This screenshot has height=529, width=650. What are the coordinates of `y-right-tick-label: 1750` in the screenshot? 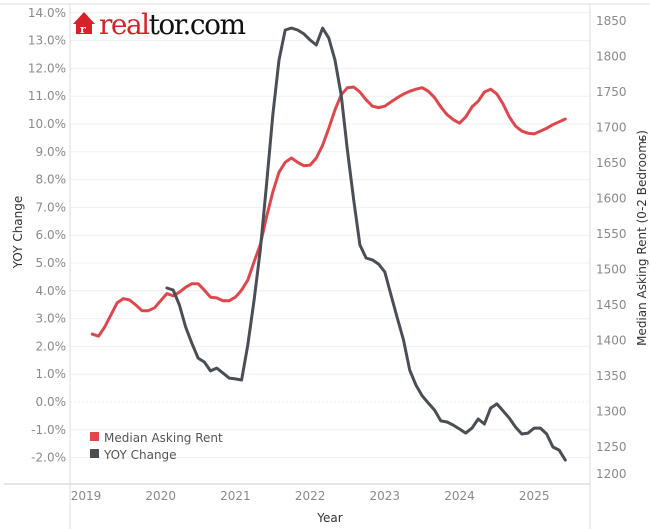 It's located at (611, 92).